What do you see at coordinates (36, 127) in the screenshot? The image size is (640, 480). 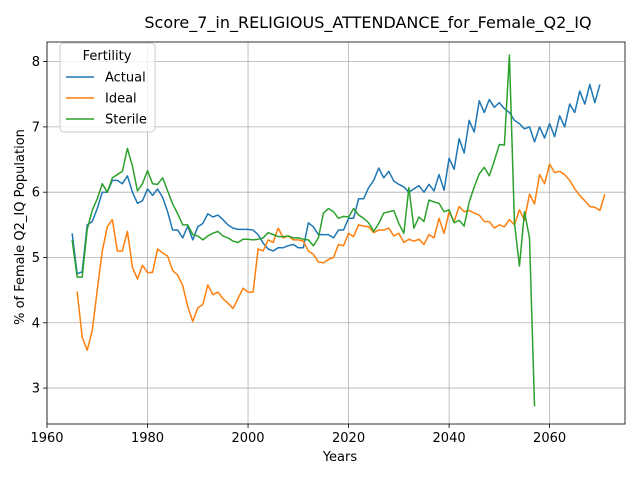 I see `y-tick-label: 7` at bounding box center [36, 127].